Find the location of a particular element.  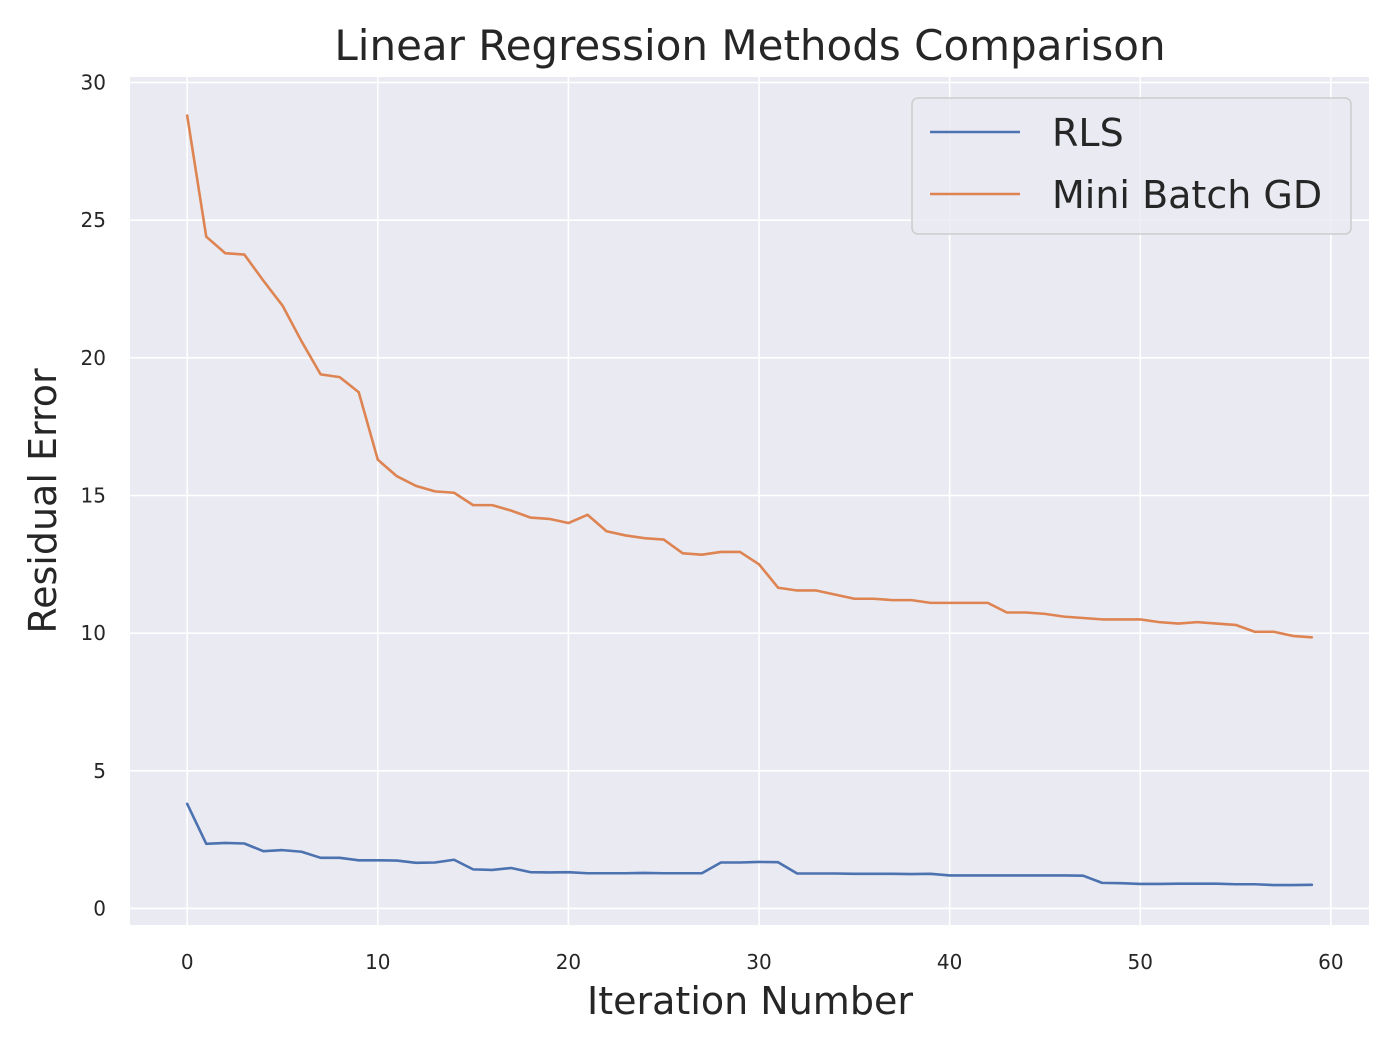

legend-box is located at coordinates (1131, 166).